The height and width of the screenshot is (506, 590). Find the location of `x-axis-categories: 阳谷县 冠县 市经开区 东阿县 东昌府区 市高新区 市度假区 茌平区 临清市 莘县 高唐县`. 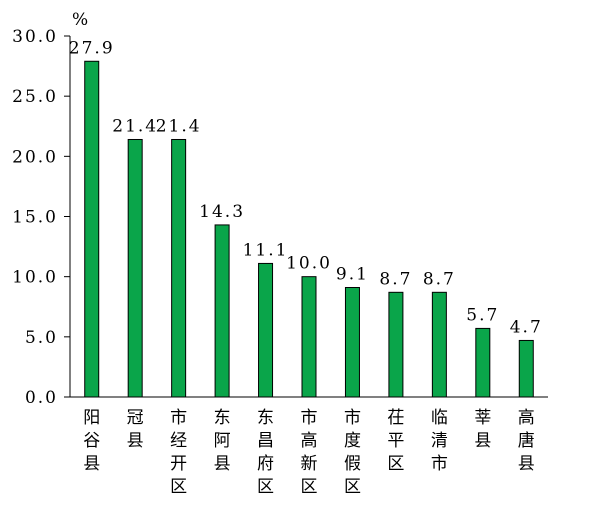

x-axis-categories: 阳谷县 冠县 市经开区 东阿县 东昌府区 市高新区 市度假区 茌平区 临清市 莘县 高唐县 is located at coordinates (309, 452).